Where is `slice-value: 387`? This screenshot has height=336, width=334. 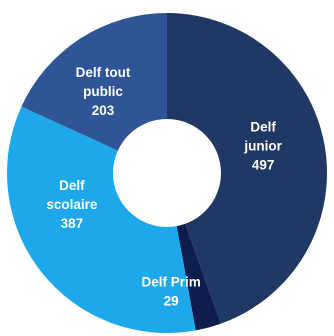
slice-value: 387 is located at coordinates (72, 223).